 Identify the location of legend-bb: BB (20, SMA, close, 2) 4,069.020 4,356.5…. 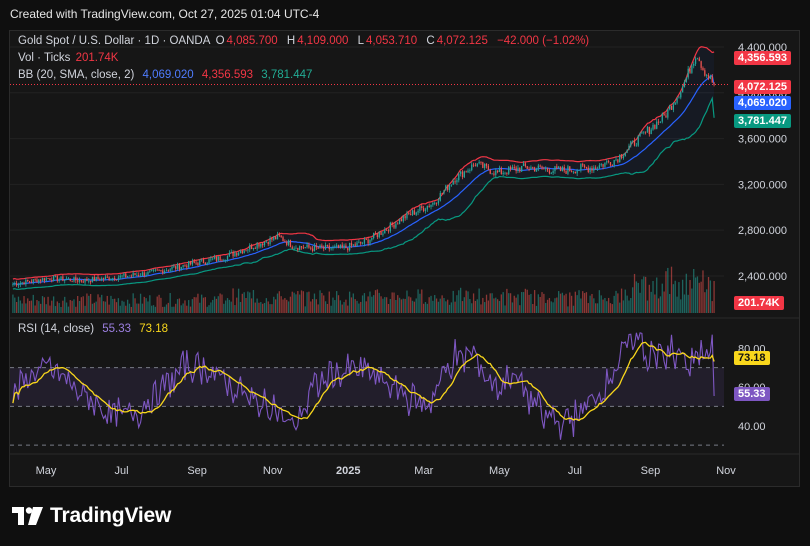
(166, 75).